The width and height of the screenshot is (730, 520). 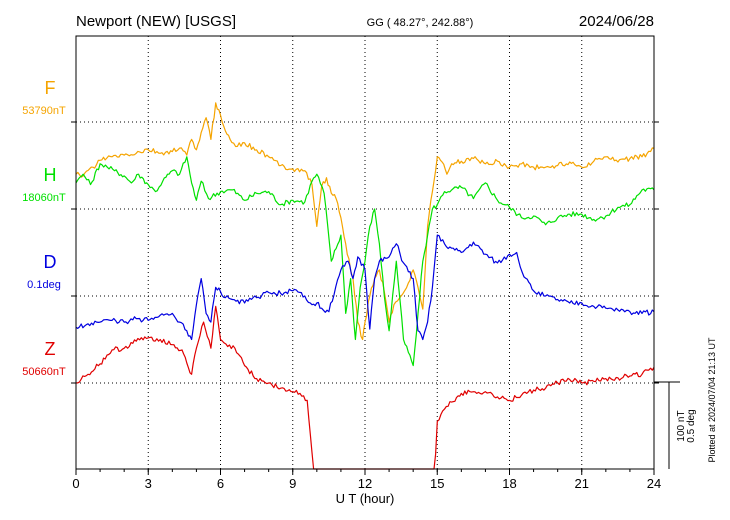 I want to click on series-baseline-F: 53790nT, so click(x=44, y=111).